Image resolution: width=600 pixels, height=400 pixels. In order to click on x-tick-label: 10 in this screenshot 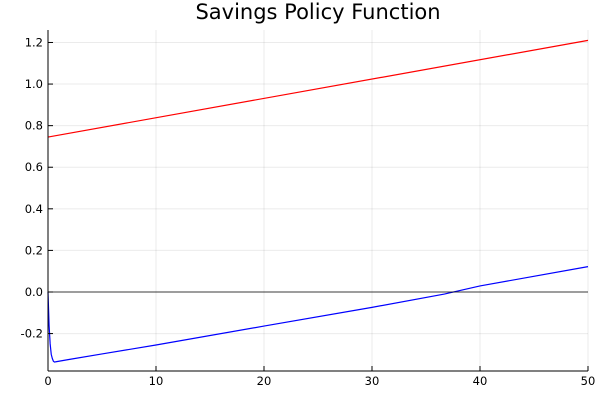, I will do `click(156, 381)`.